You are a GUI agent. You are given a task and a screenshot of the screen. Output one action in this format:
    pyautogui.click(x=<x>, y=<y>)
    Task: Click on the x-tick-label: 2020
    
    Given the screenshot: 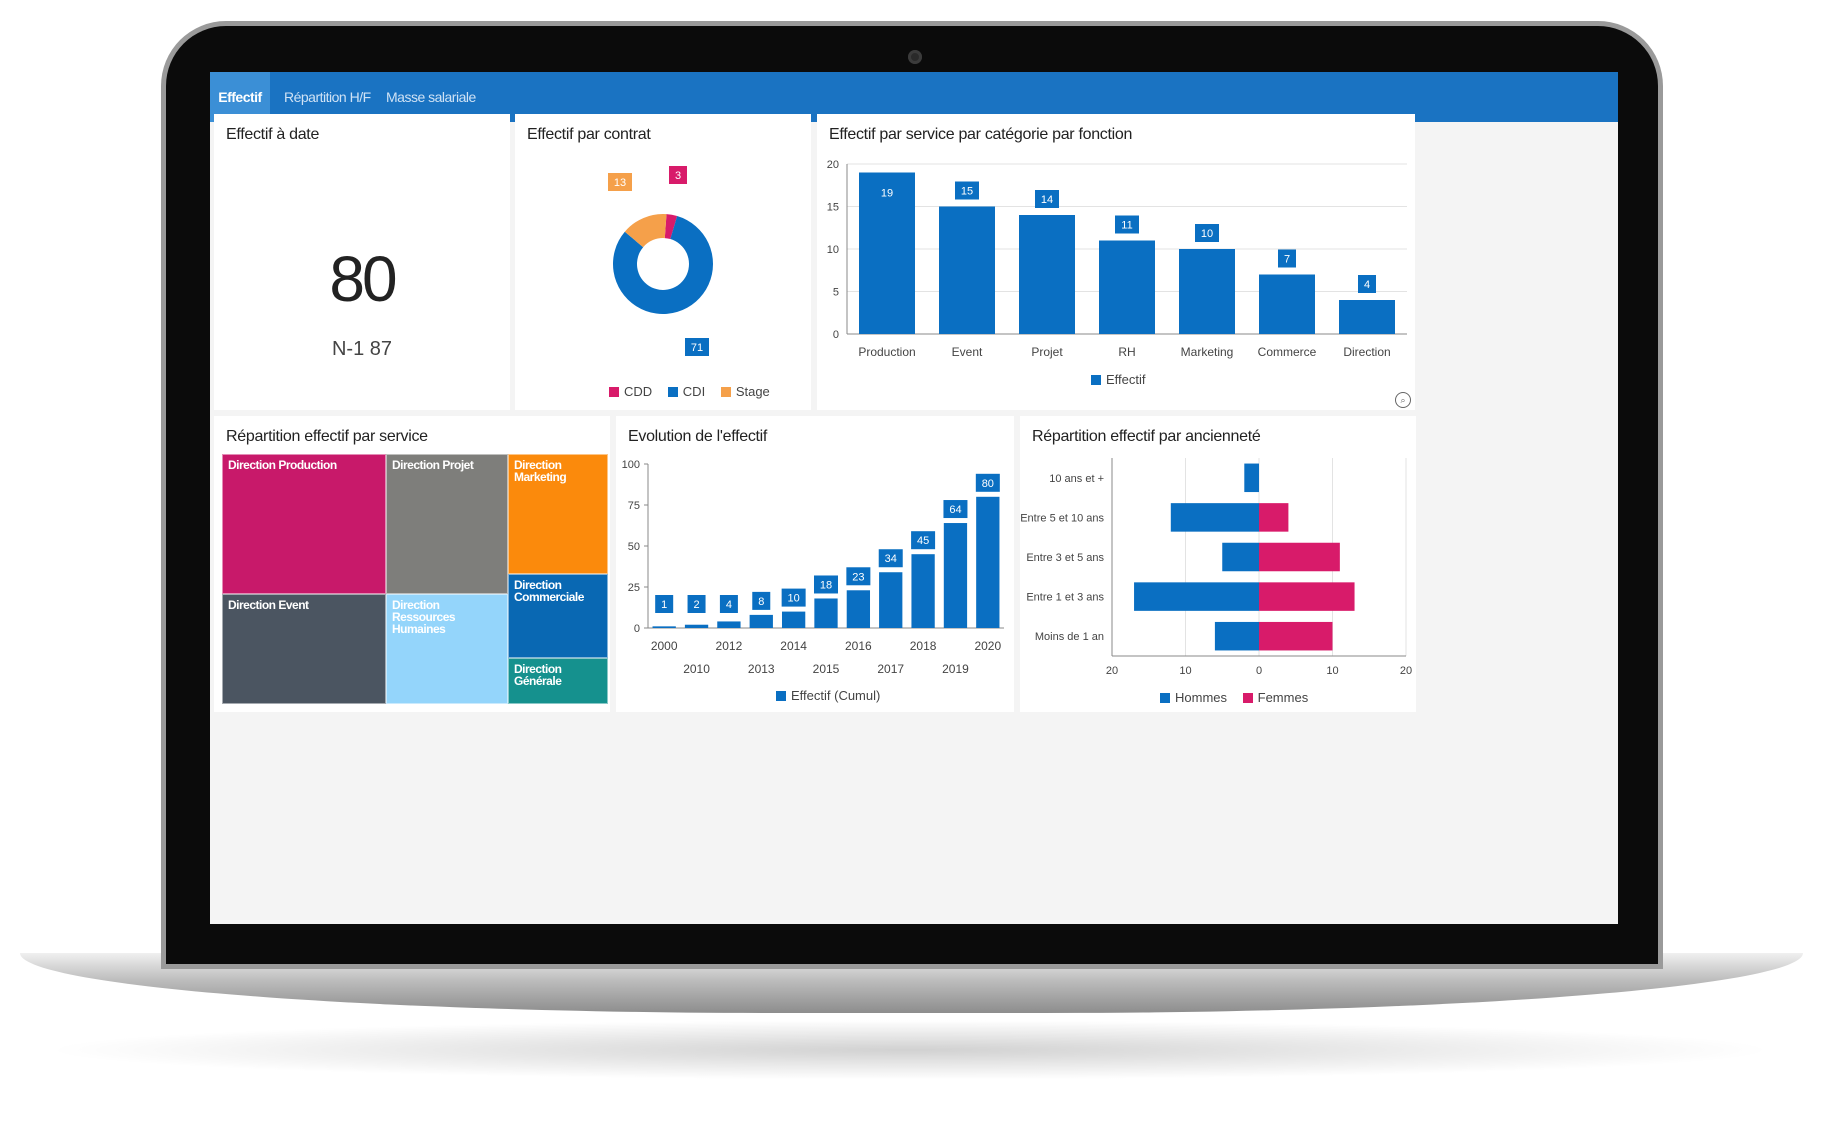 What is the action you would take?
    pyautogui.click(x=987, y=646)
    